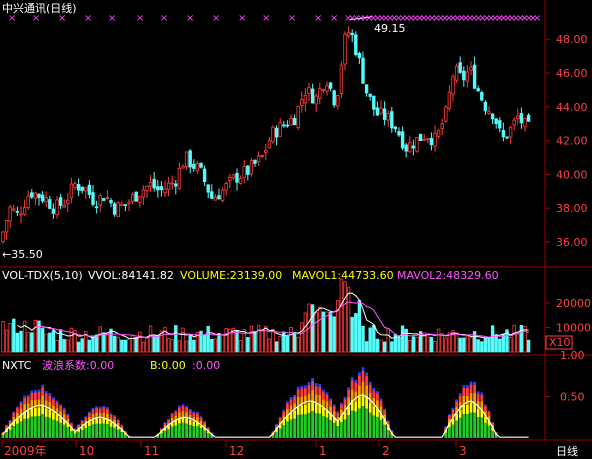 Image resolution: width=592 pixels, height=459 pixels. Describe the element at coordinates (565, 376) in the screenshot. I see `indicator-axis: 1.00 0.50` at that location.